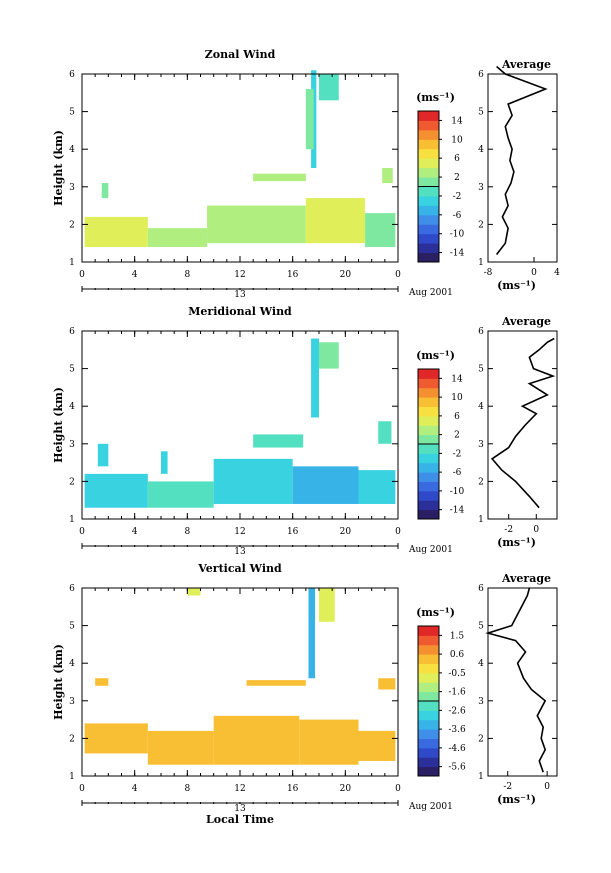  I want to click on profile-x-tick-label: -8, so click(488, 273).